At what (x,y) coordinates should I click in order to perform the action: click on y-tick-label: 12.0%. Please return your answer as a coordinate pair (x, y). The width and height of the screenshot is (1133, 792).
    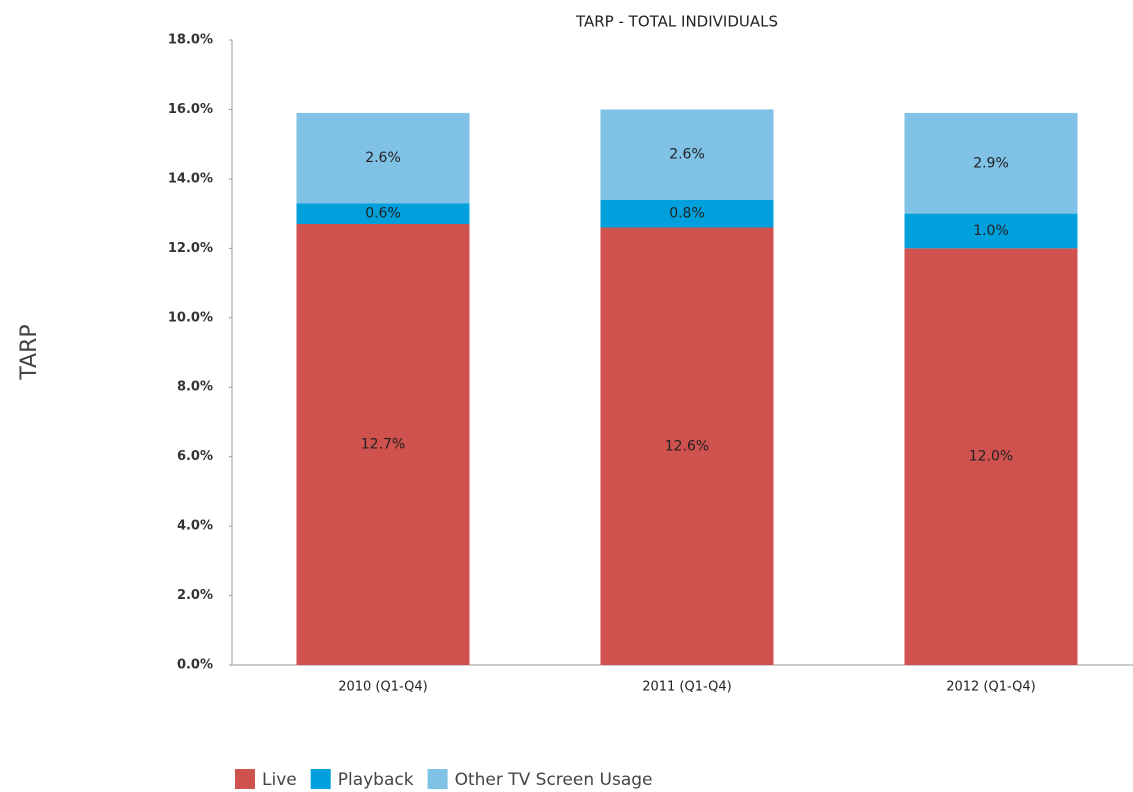
    Looking at the image, I should click on (190, 248).